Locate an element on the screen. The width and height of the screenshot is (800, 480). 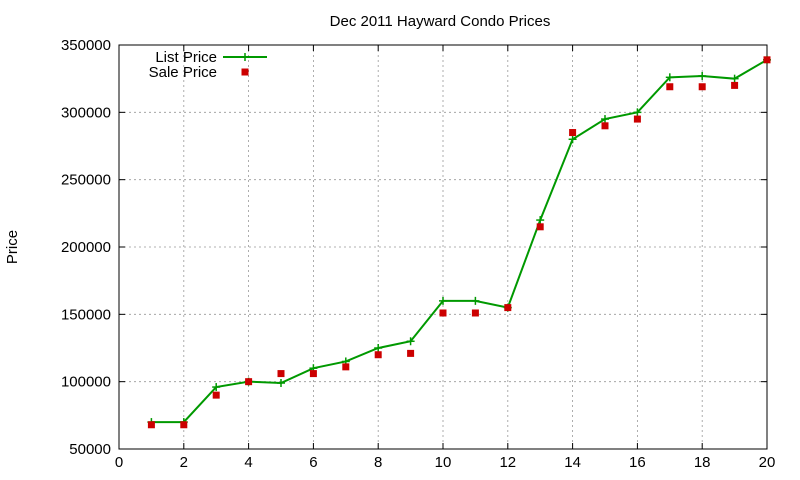
x-tick-label: 10 is located at coordinates (443, 462).